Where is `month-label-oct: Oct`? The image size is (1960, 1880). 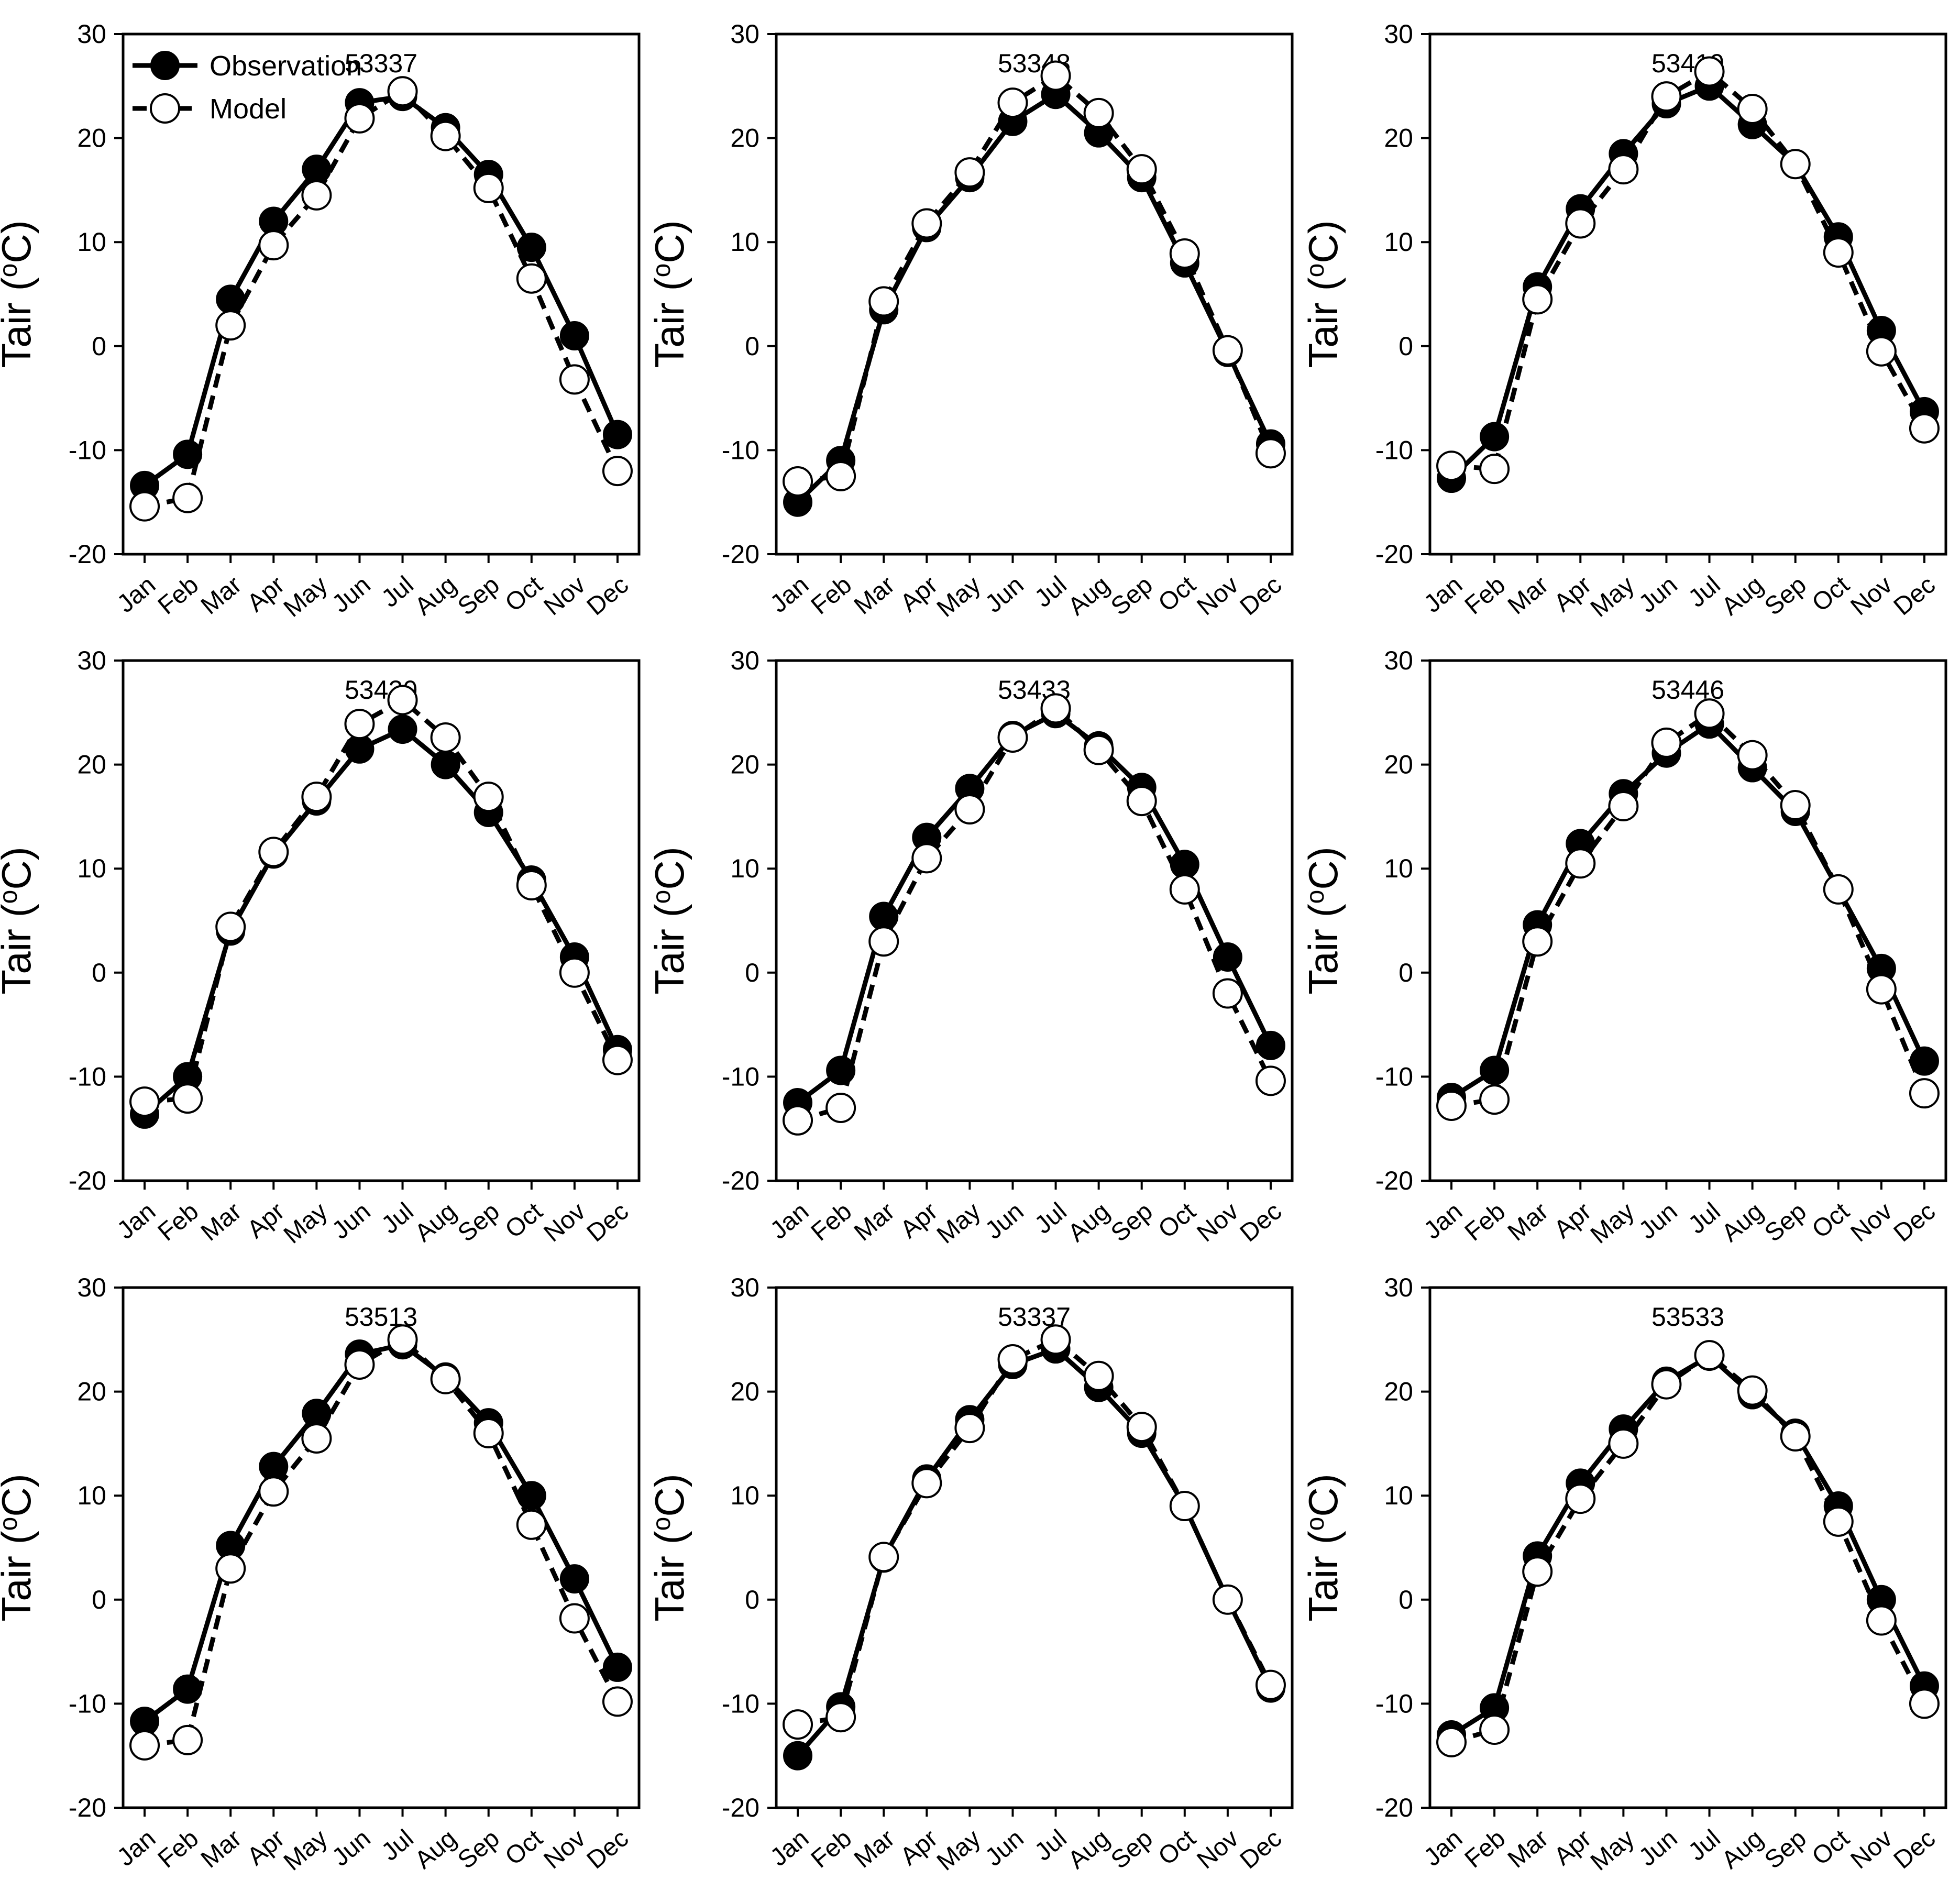 month-label-oct: Oct is located at coordinates (1831, 1221).